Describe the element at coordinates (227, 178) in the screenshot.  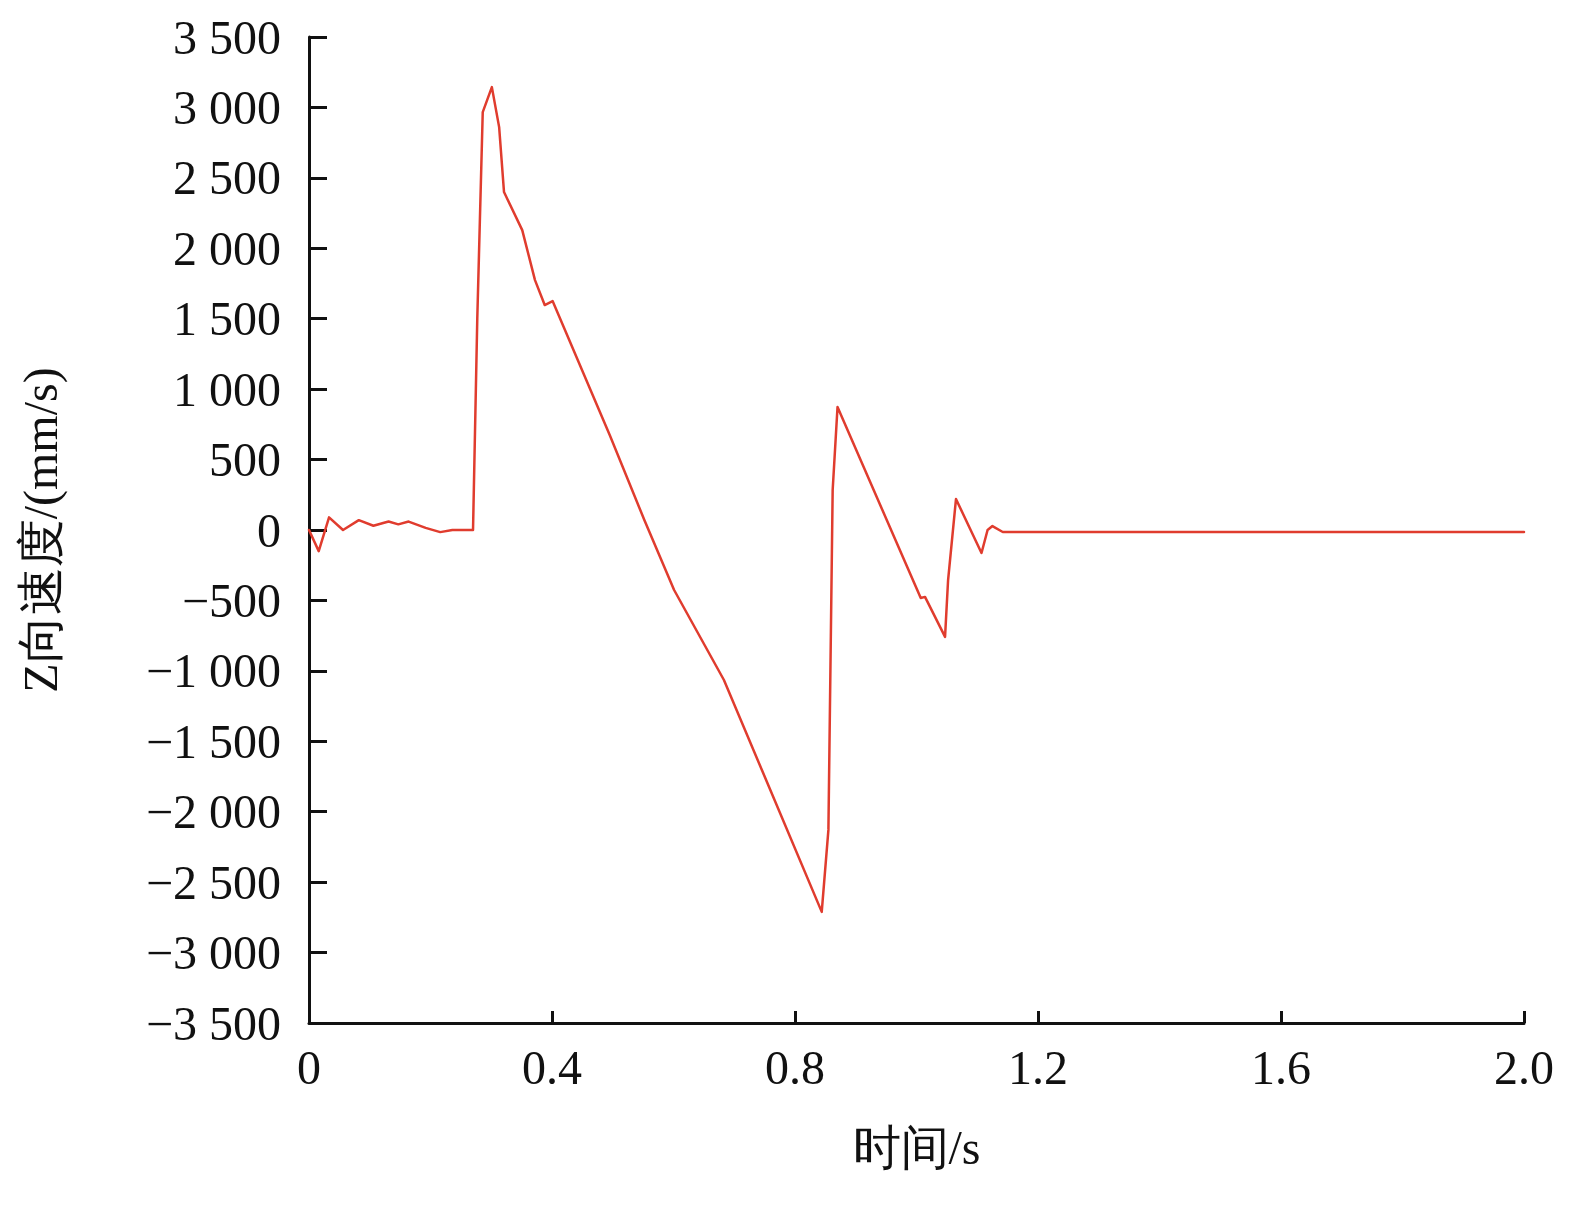
I see `y-tick-label: 2 500` at that location.